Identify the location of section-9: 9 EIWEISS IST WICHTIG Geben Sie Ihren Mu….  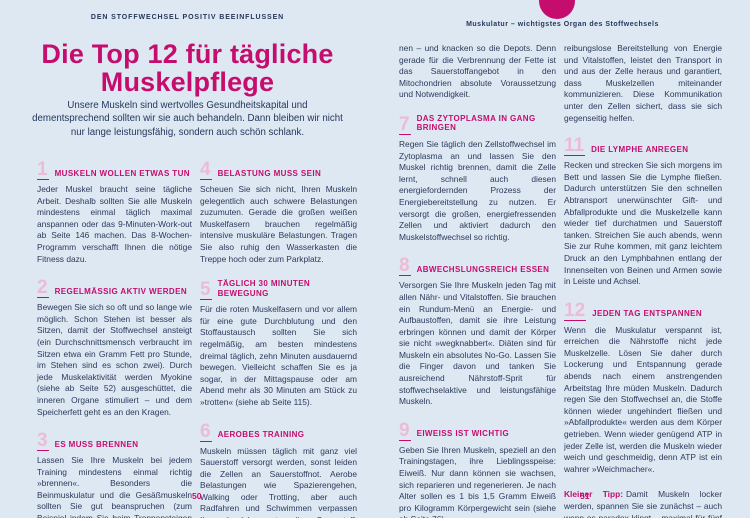
(477, 468).